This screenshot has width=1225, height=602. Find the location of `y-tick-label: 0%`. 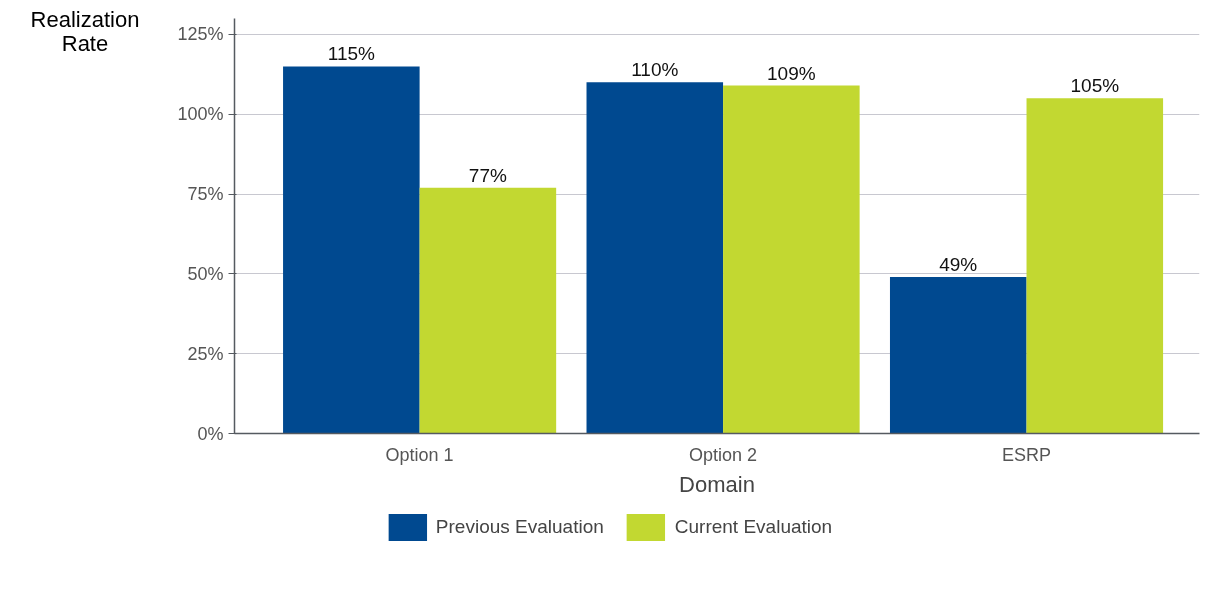

y-tick-label: 0% is located at coordinates (210, 433).